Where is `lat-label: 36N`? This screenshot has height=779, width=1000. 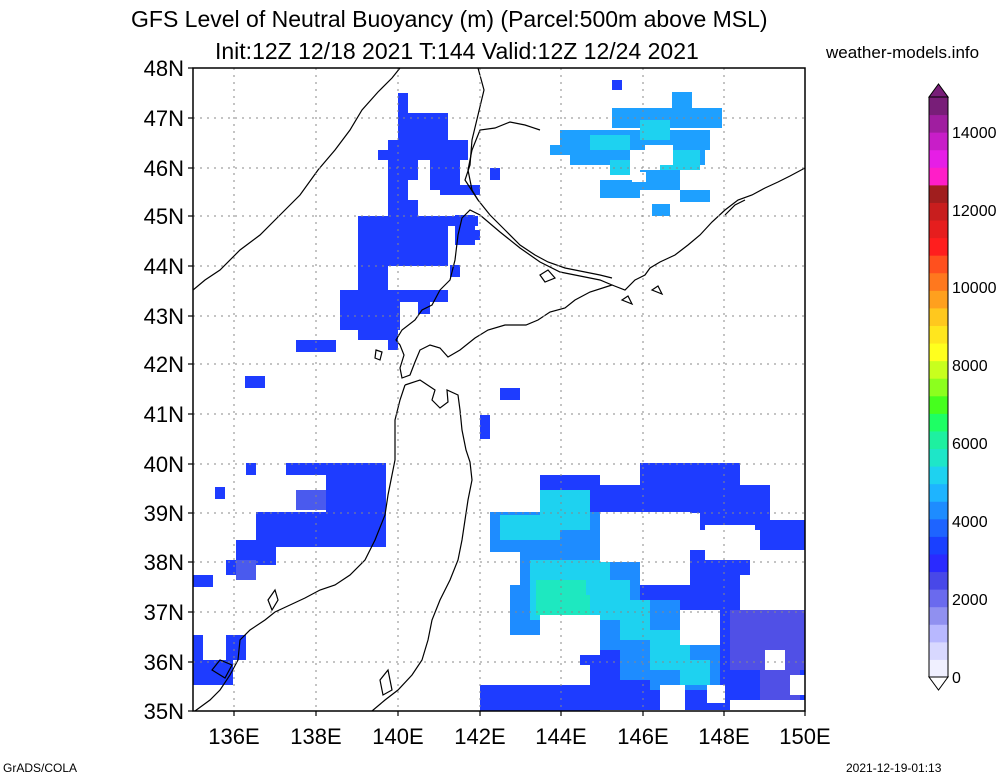
lat-label: 36N is located at coordinates (164, 662).